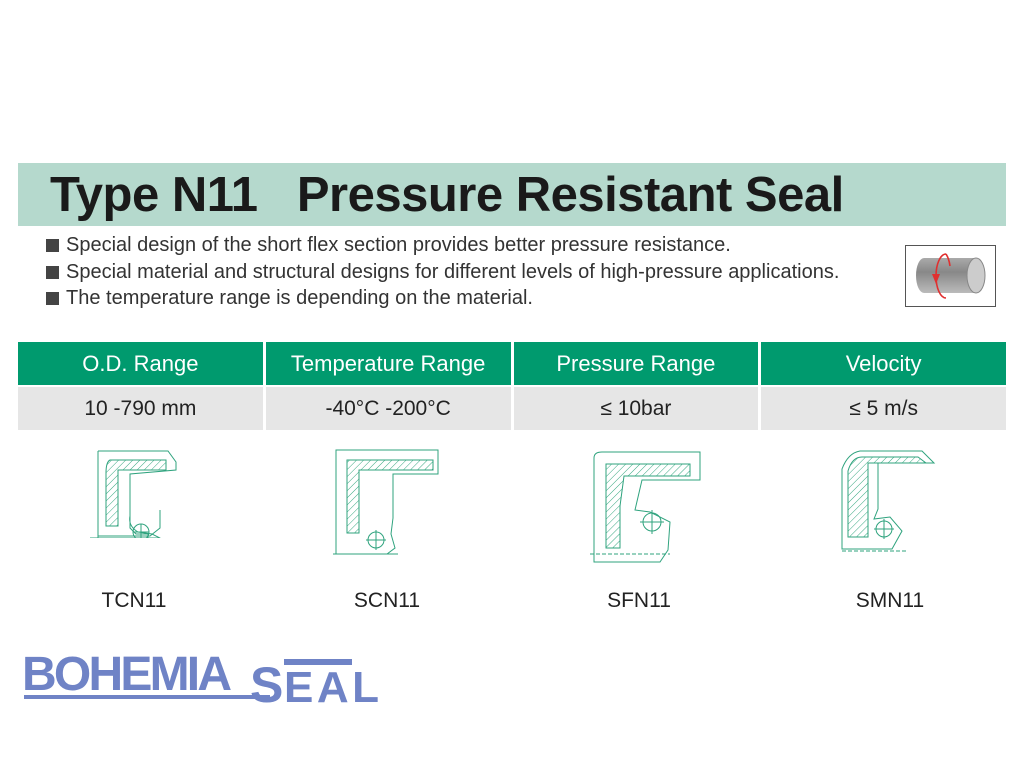  I want to click on header-pressure-range: Pressure Range, so click(636, 363).